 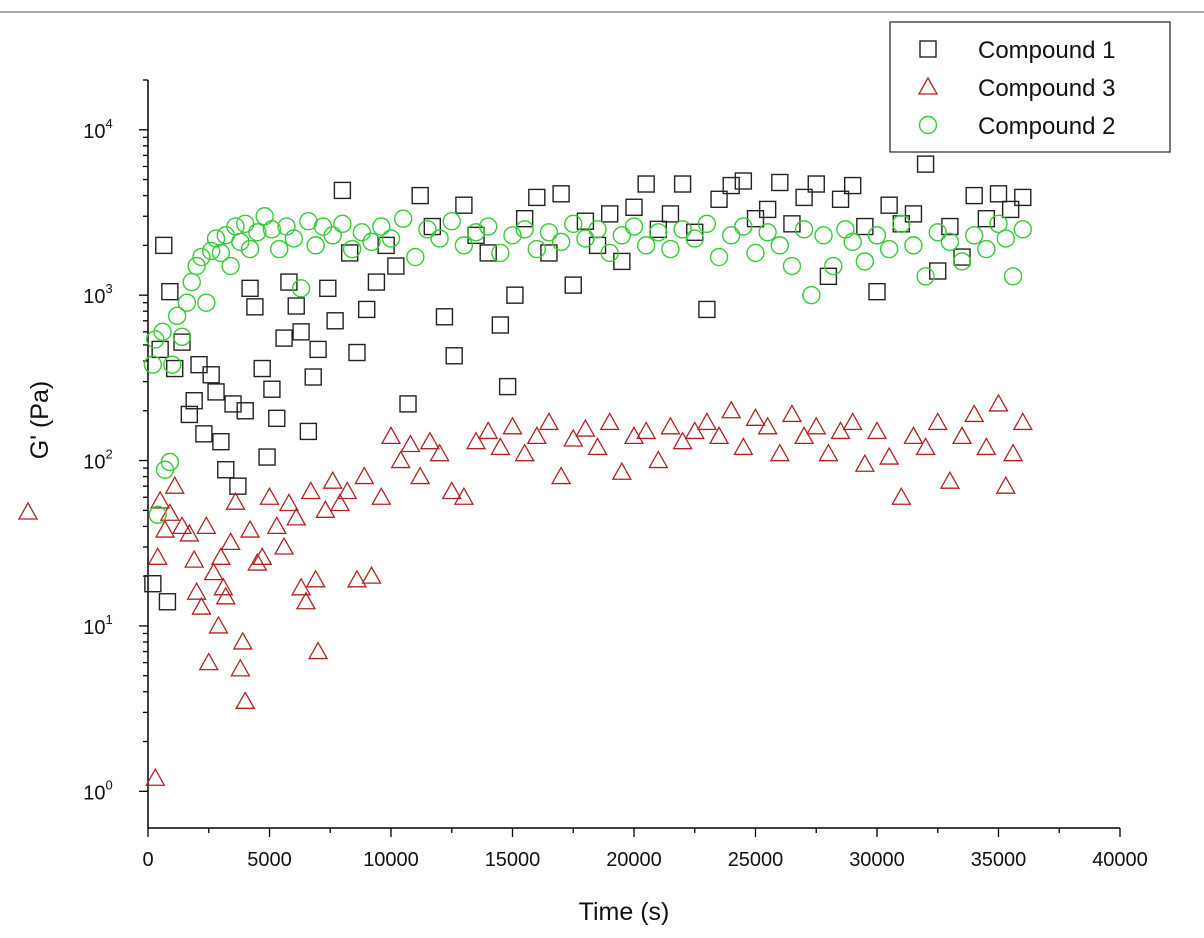 I want to click on legend-label: Compound 1, so click(x=1046, y=50).